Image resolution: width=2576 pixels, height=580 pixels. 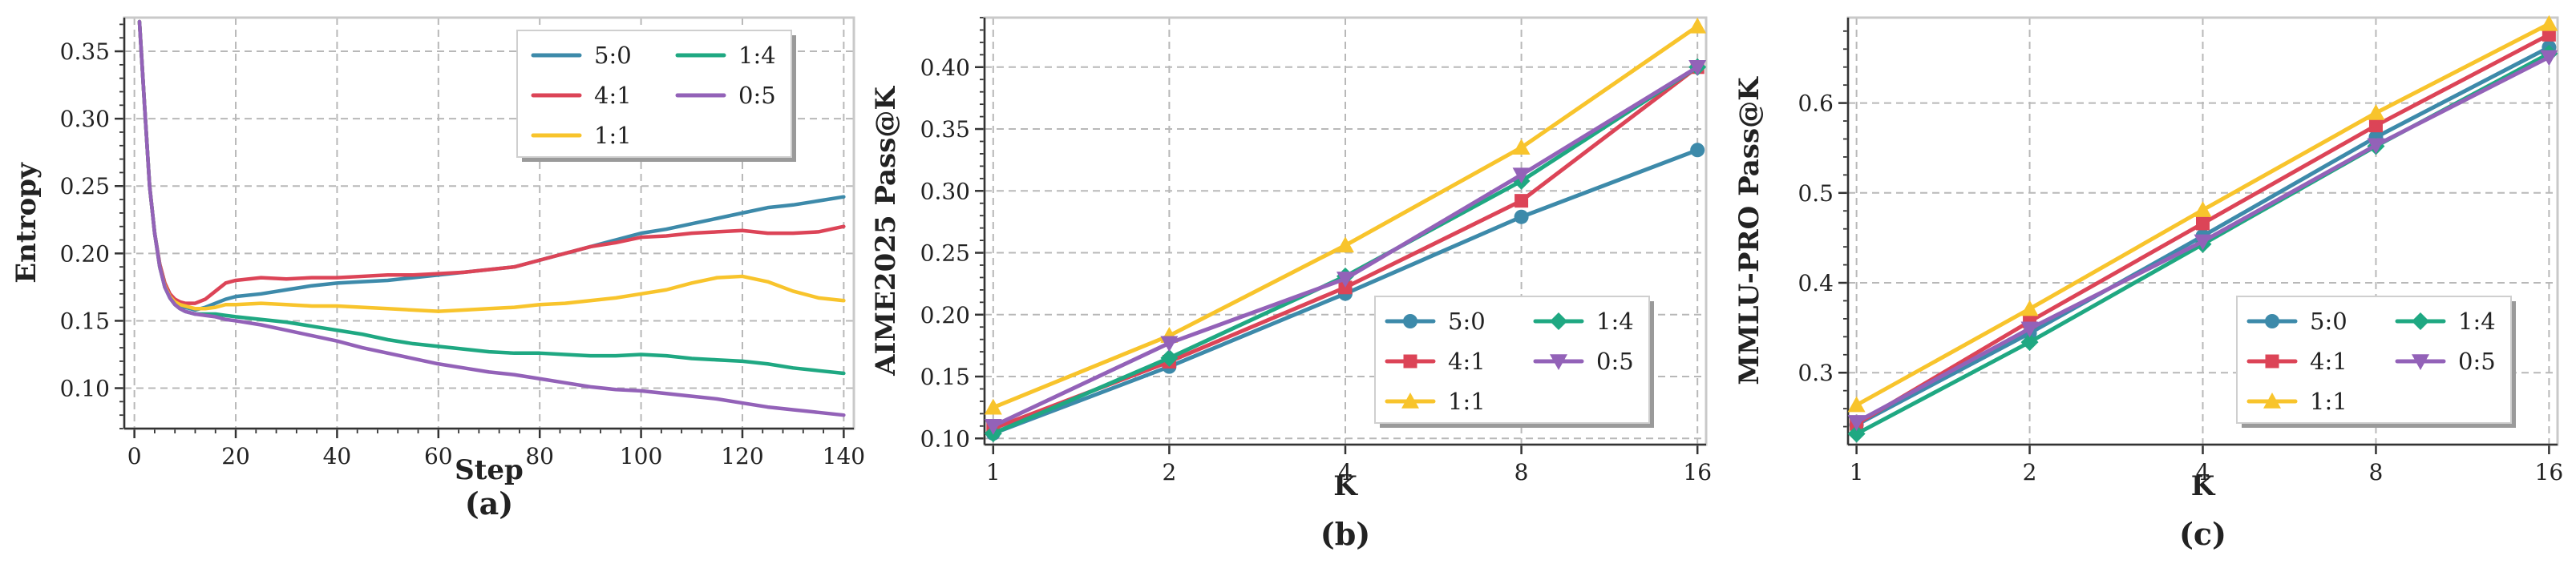 I want to click on y-tick-label: 0.5, so click(x=1816, y=193).